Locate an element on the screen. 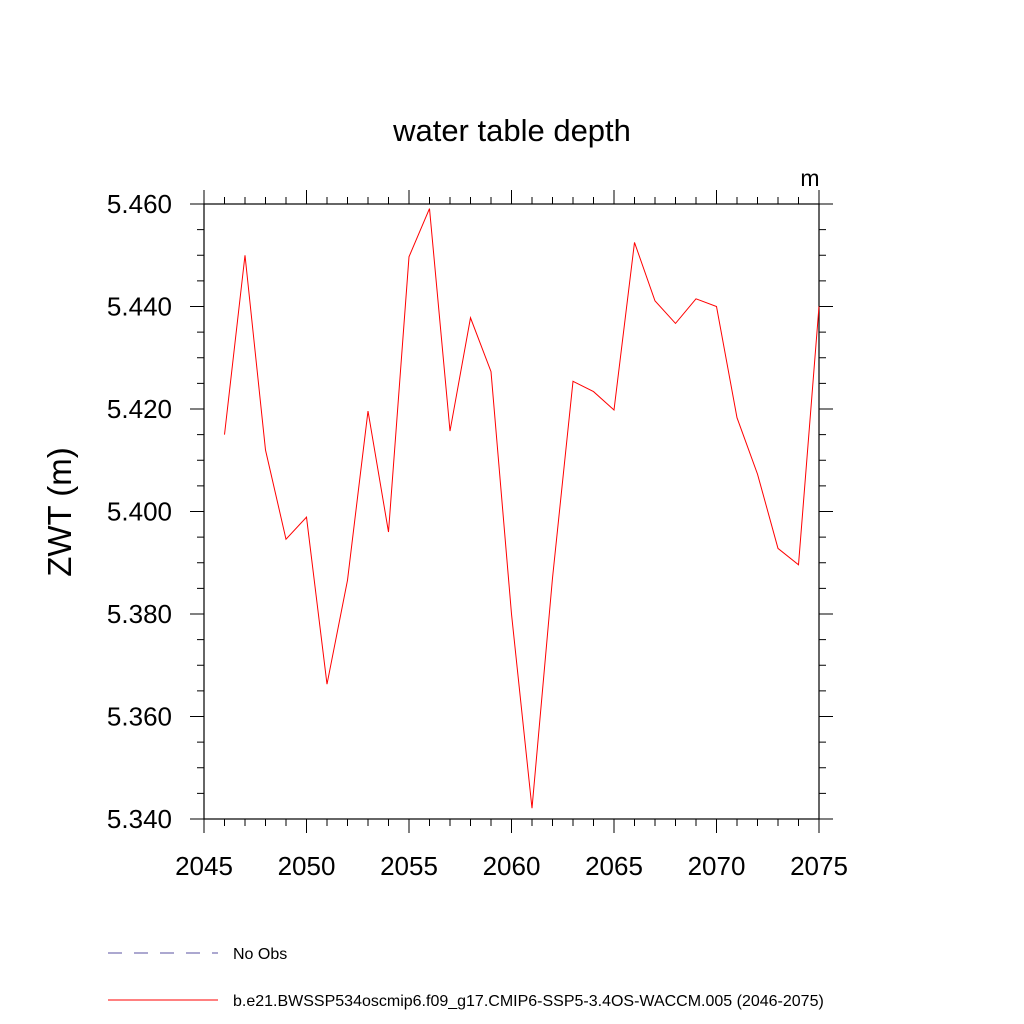 Image resolution: width=1024 pixels, height=1024 pixels. x-axis-tick-labels: 2045 2050 2055 2060 2065 2070 2075 is located at coordinates (511, 866).